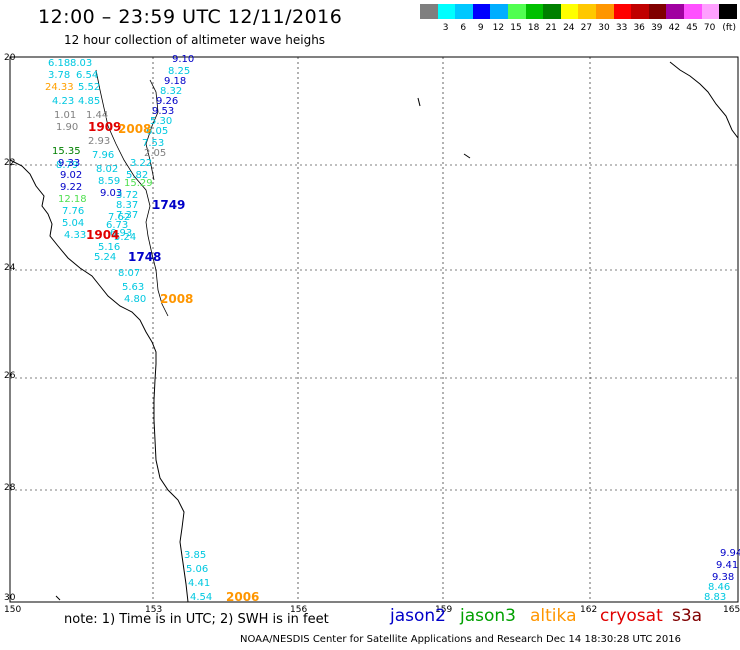  Describe the element at coordinates (117, 225) in the screenshot. I see `wave-height-label: 6.73` at that location.